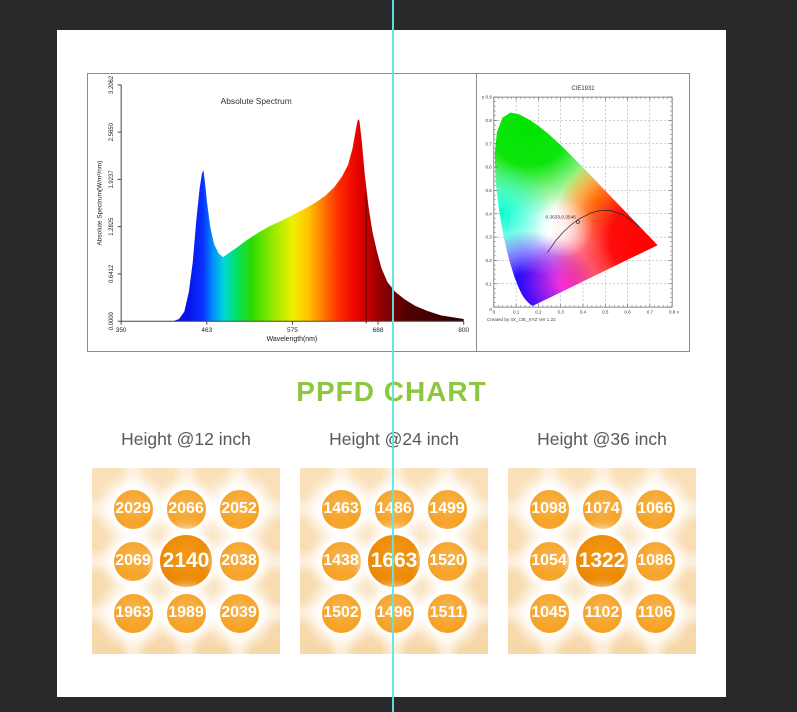  What do you see at coordinates (447, 509) in the screenshot?
I see `ppfd-value: 1499` at bounding box center [447, 509].